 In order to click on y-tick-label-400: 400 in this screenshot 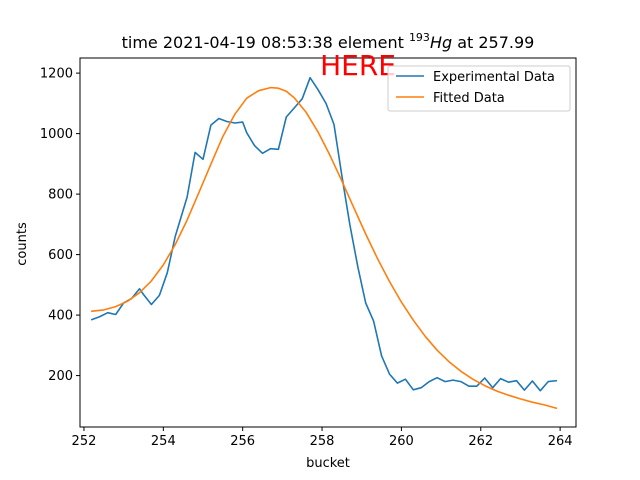, I will do `click(60, 316)`.